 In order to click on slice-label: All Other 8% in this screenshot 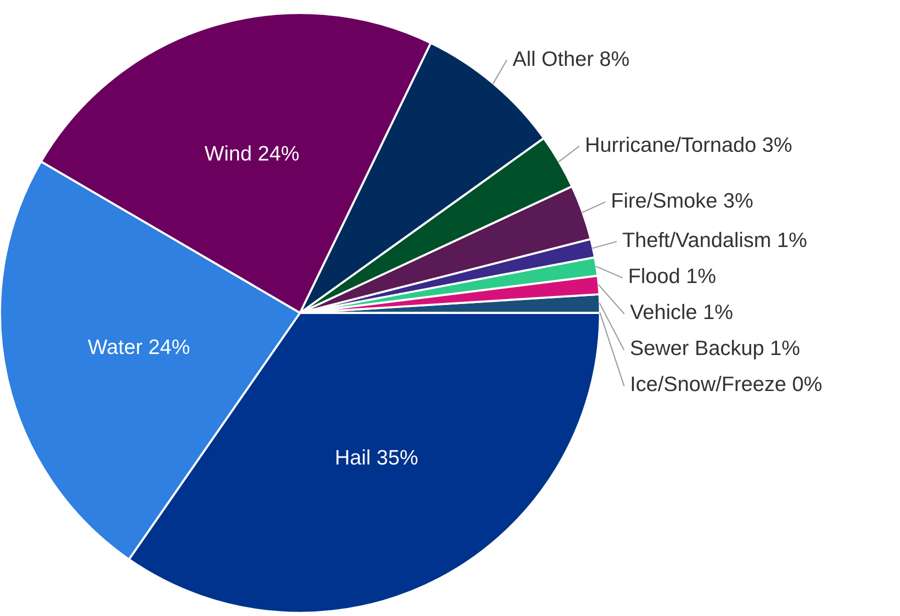, I will do `click(570, 58)`.